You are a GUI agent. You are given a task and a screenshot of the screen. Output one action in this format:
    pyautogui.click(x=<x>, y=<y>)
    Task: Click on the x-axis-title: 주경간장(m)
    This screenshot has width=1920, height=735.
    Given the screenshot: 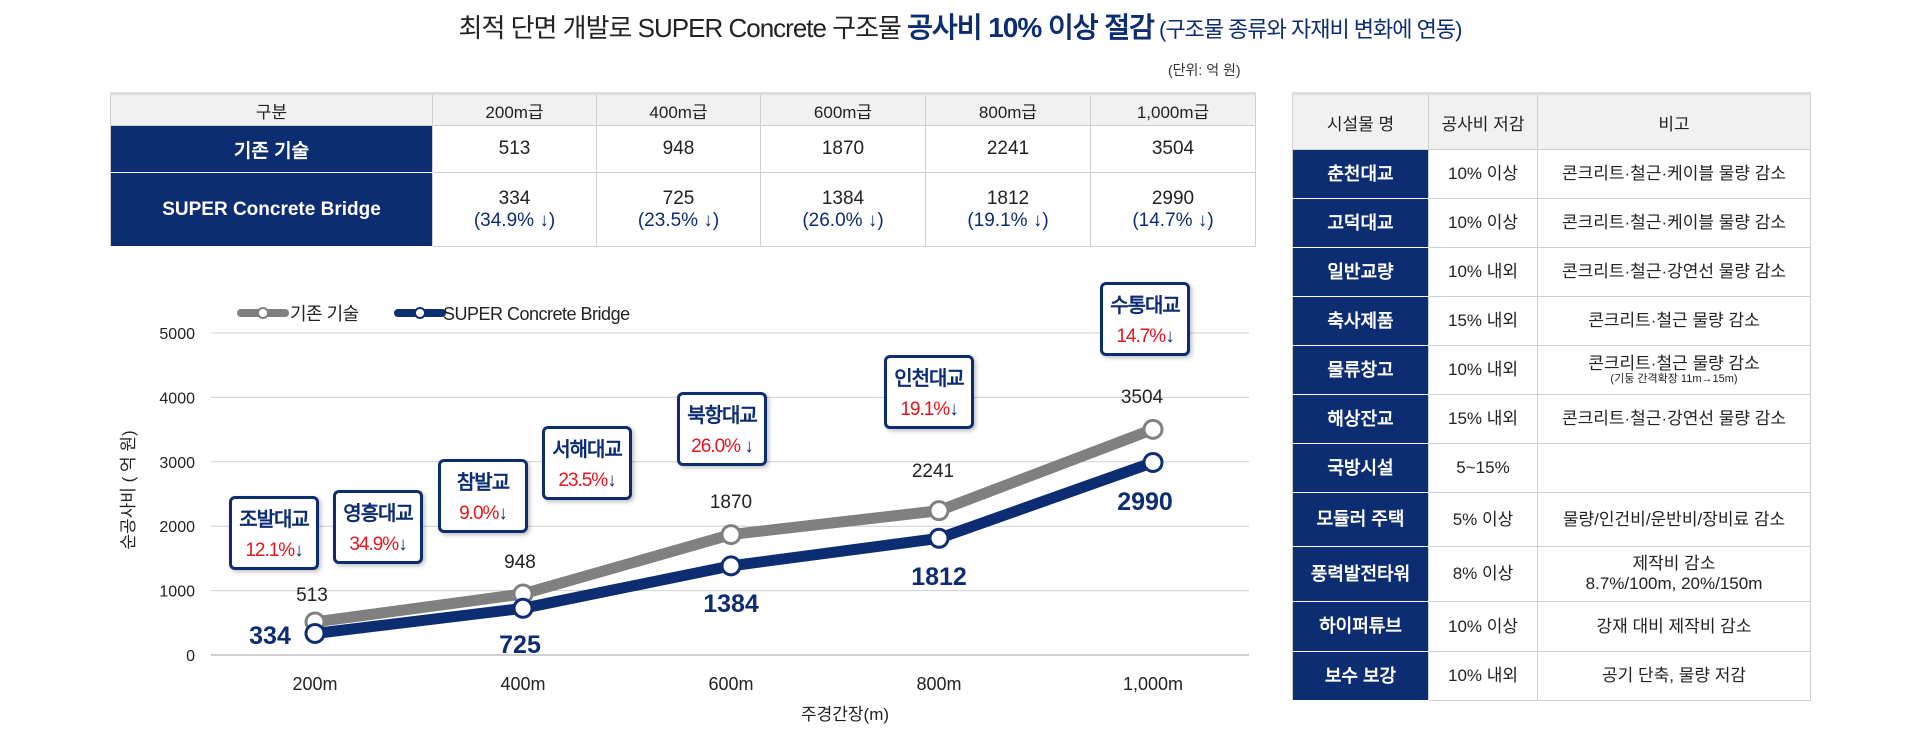 What is the action you would take?
    pyautogui.click(x=845, y=714)
    